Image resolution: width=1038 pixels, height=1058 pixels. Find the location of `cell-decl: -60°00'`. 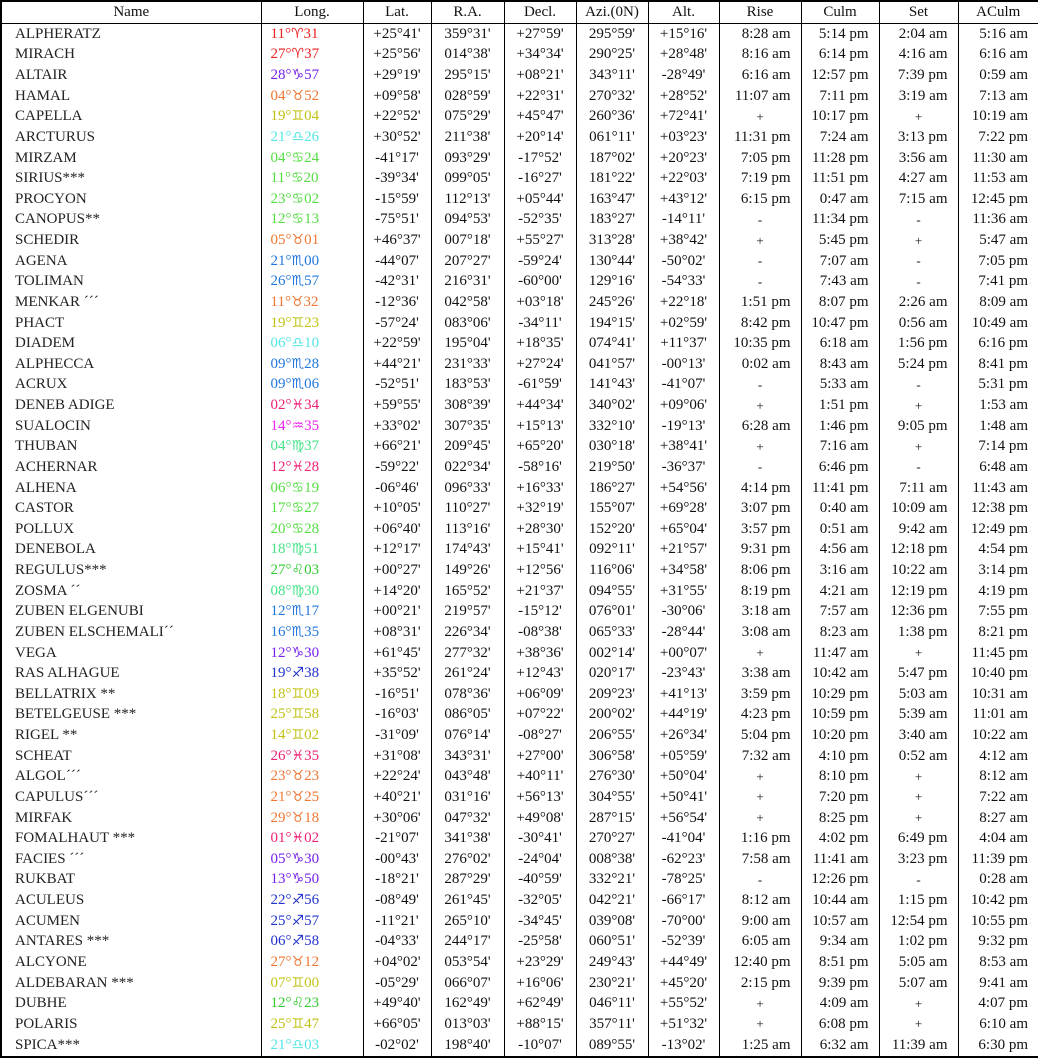

cell-decl: -60°00' is located at coordinates (539, 282).